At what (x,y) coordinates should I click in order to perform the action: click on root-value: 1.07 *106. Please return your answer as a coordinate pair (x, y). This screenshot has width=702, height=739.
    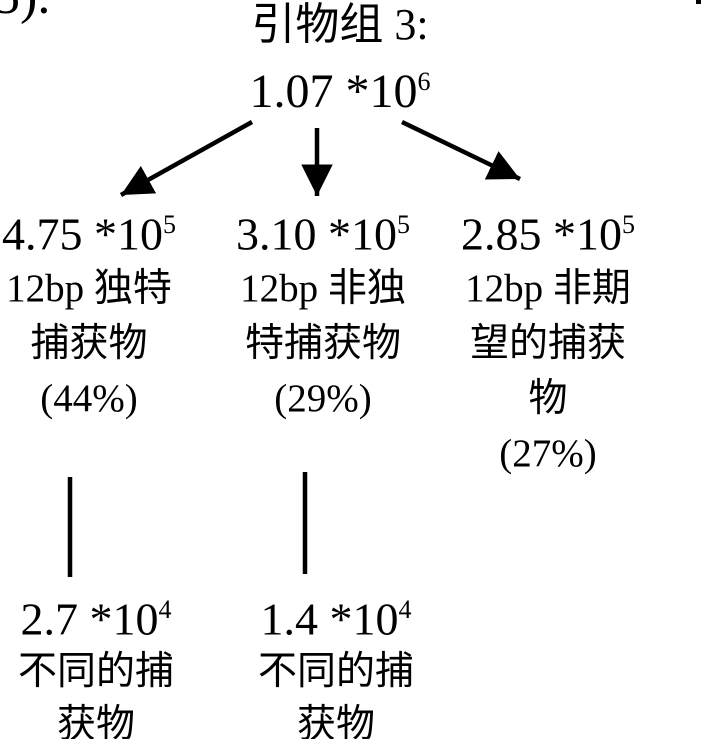
    Looking at the image, I should click on (340, 87).